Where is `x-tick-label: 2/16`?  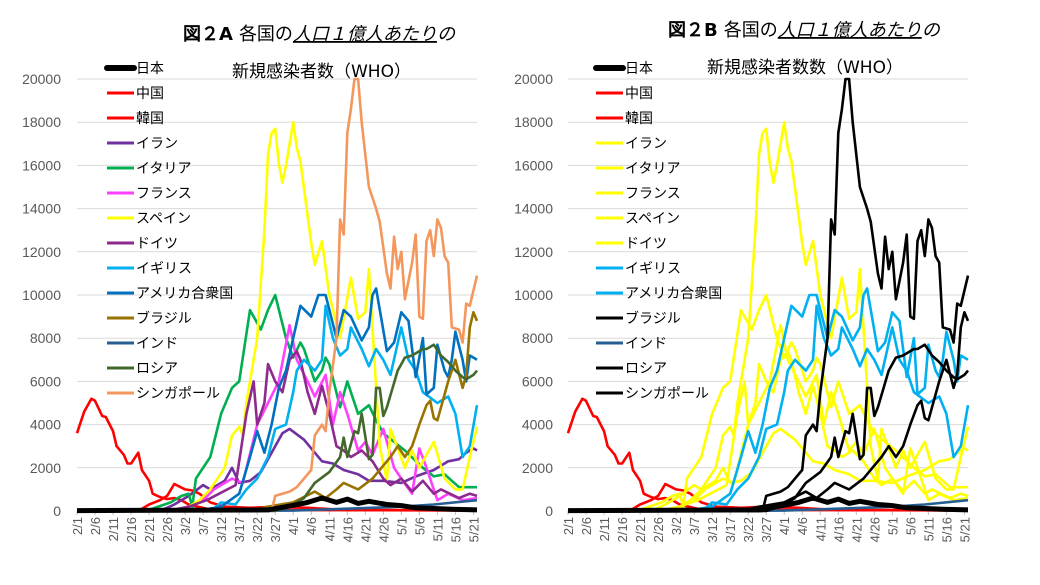 x-tick-label: 2/16 is located at coordinates (622, 529).